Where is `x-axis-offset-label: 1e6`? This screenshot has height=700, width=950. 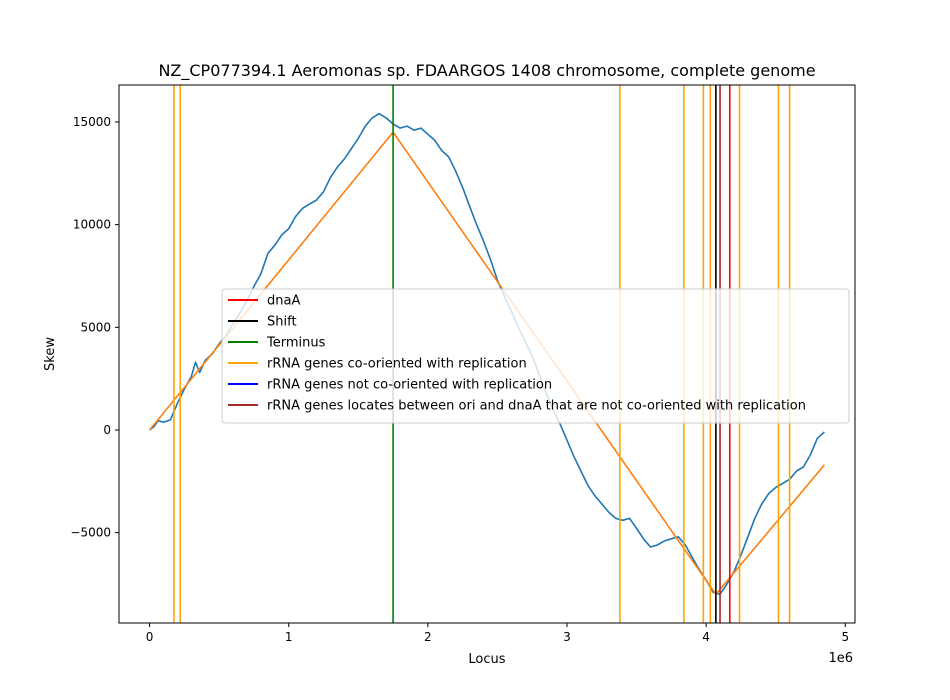
x-axis-offset-label: 1e6 is located at coordinates (840, 658).